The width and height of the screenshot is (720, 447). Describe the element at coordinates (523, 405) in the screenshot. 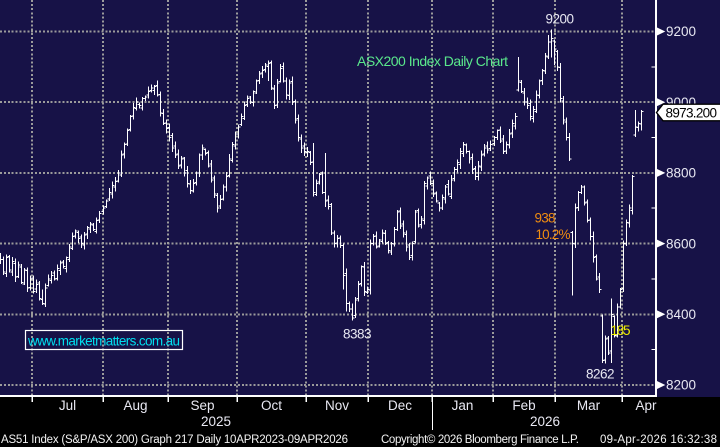

I see `svg-text: Feb` at that location.